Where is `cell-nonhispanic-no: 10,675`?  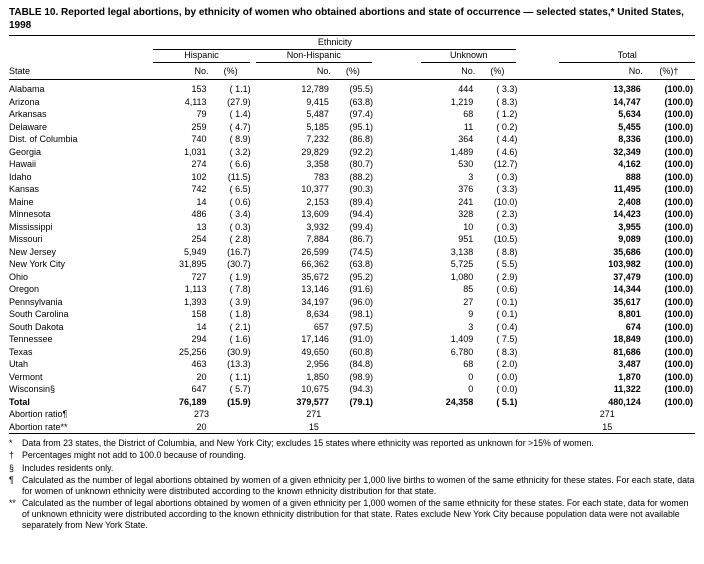 cell-nonhispanic-no: 10,675 is located at coordinates (315, 389).